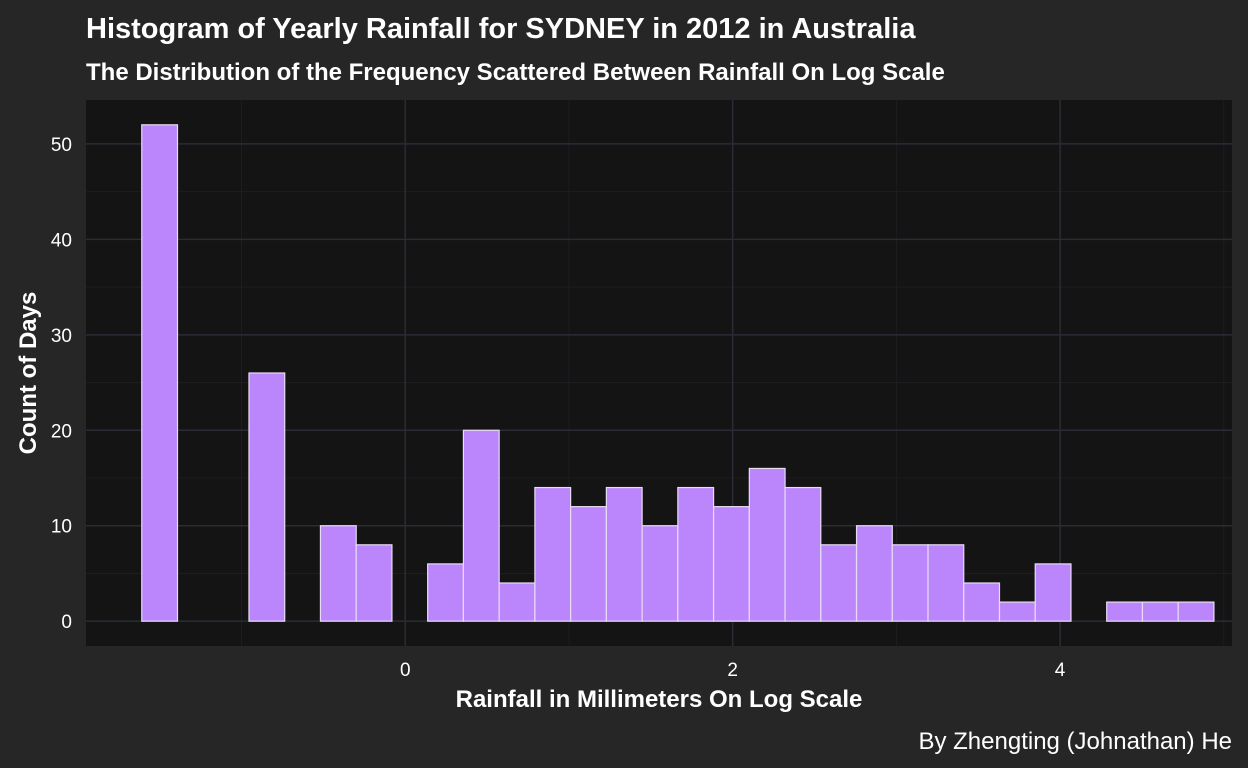 This screenshot has height=768, width=1248. Describe the element at coordinates (1075, 741) in the screenshot. I see `chart-caption: By Zhengting (Johnathan) He` at that location.